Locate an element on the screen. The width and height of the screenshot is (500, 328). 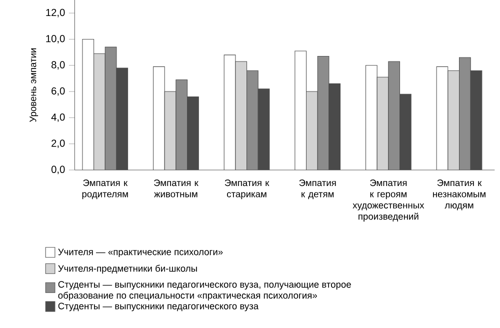
x-tick-label: Эмпатия к старикам is located at coordinates (247, 190).